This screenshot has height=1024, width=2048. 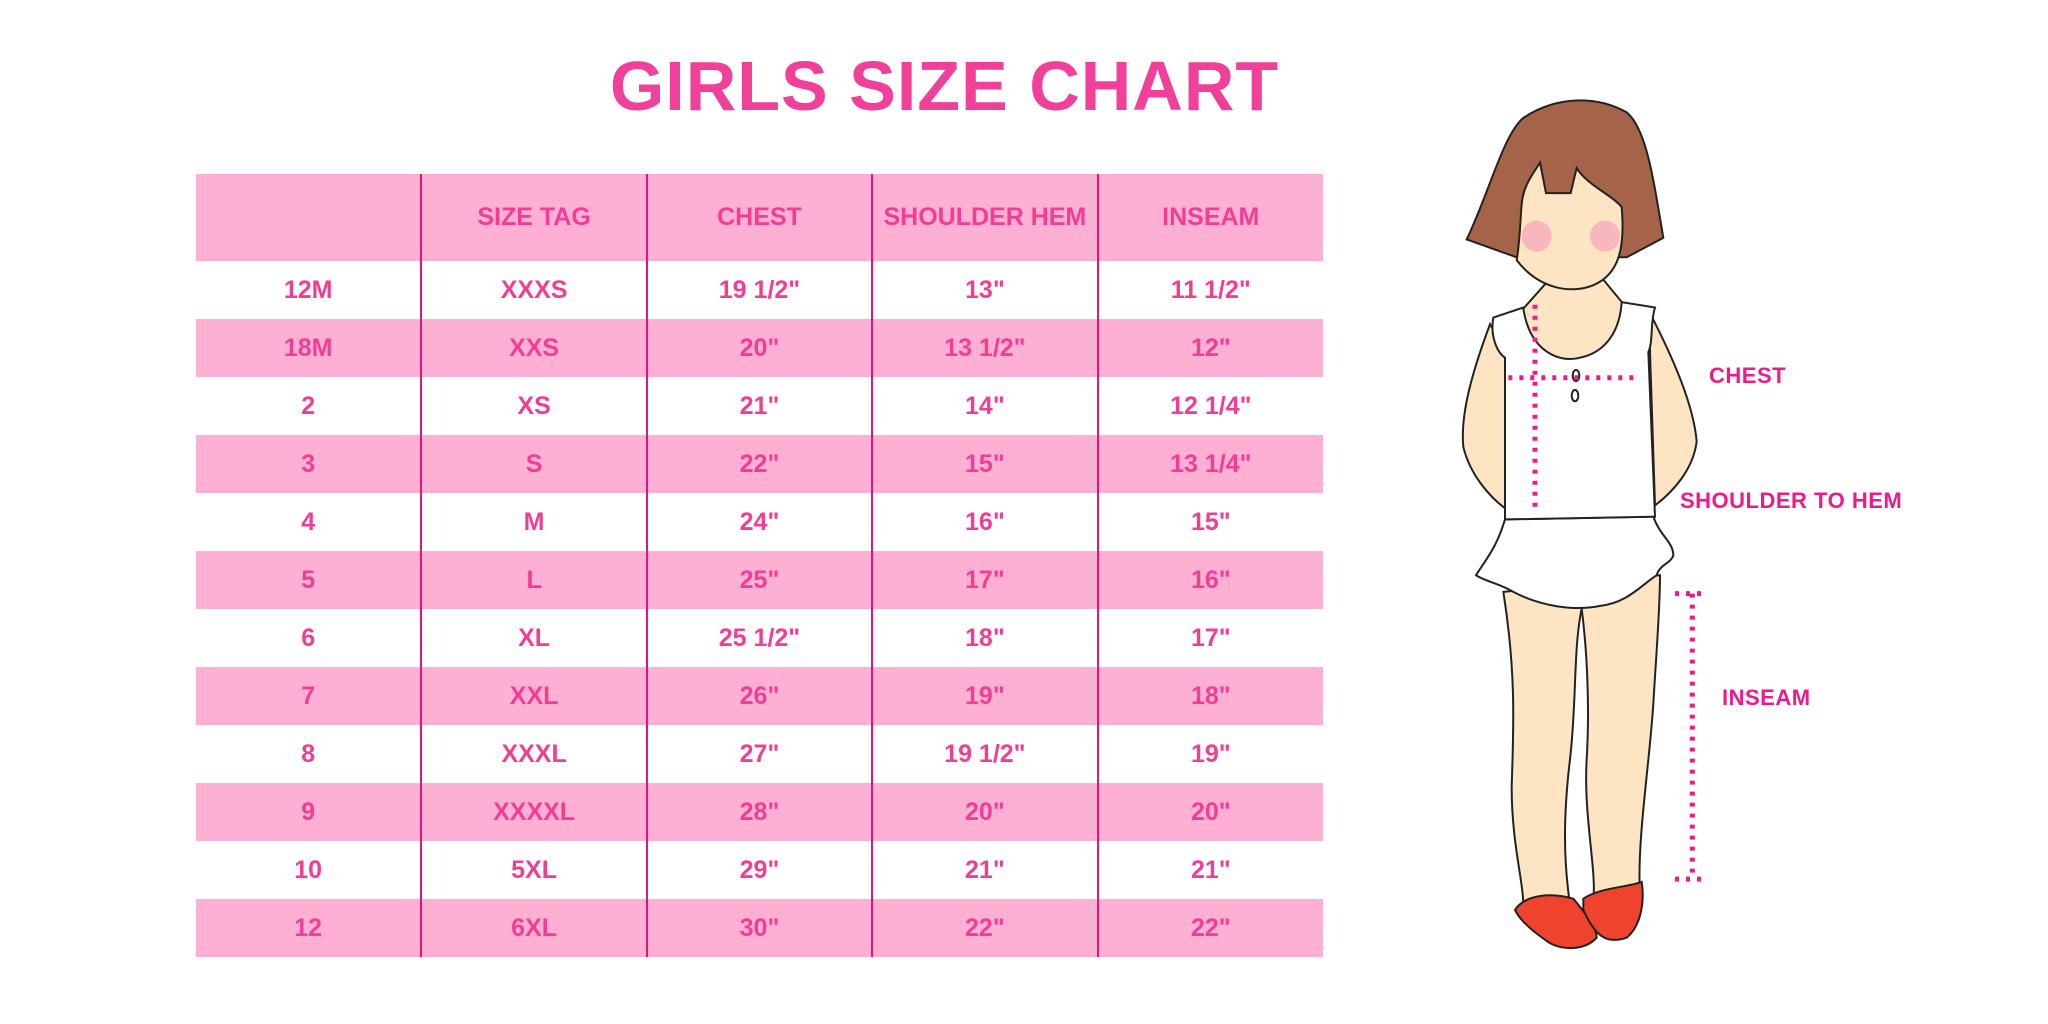 I want to click on table-cell: 25", so click(x=759, y=580).